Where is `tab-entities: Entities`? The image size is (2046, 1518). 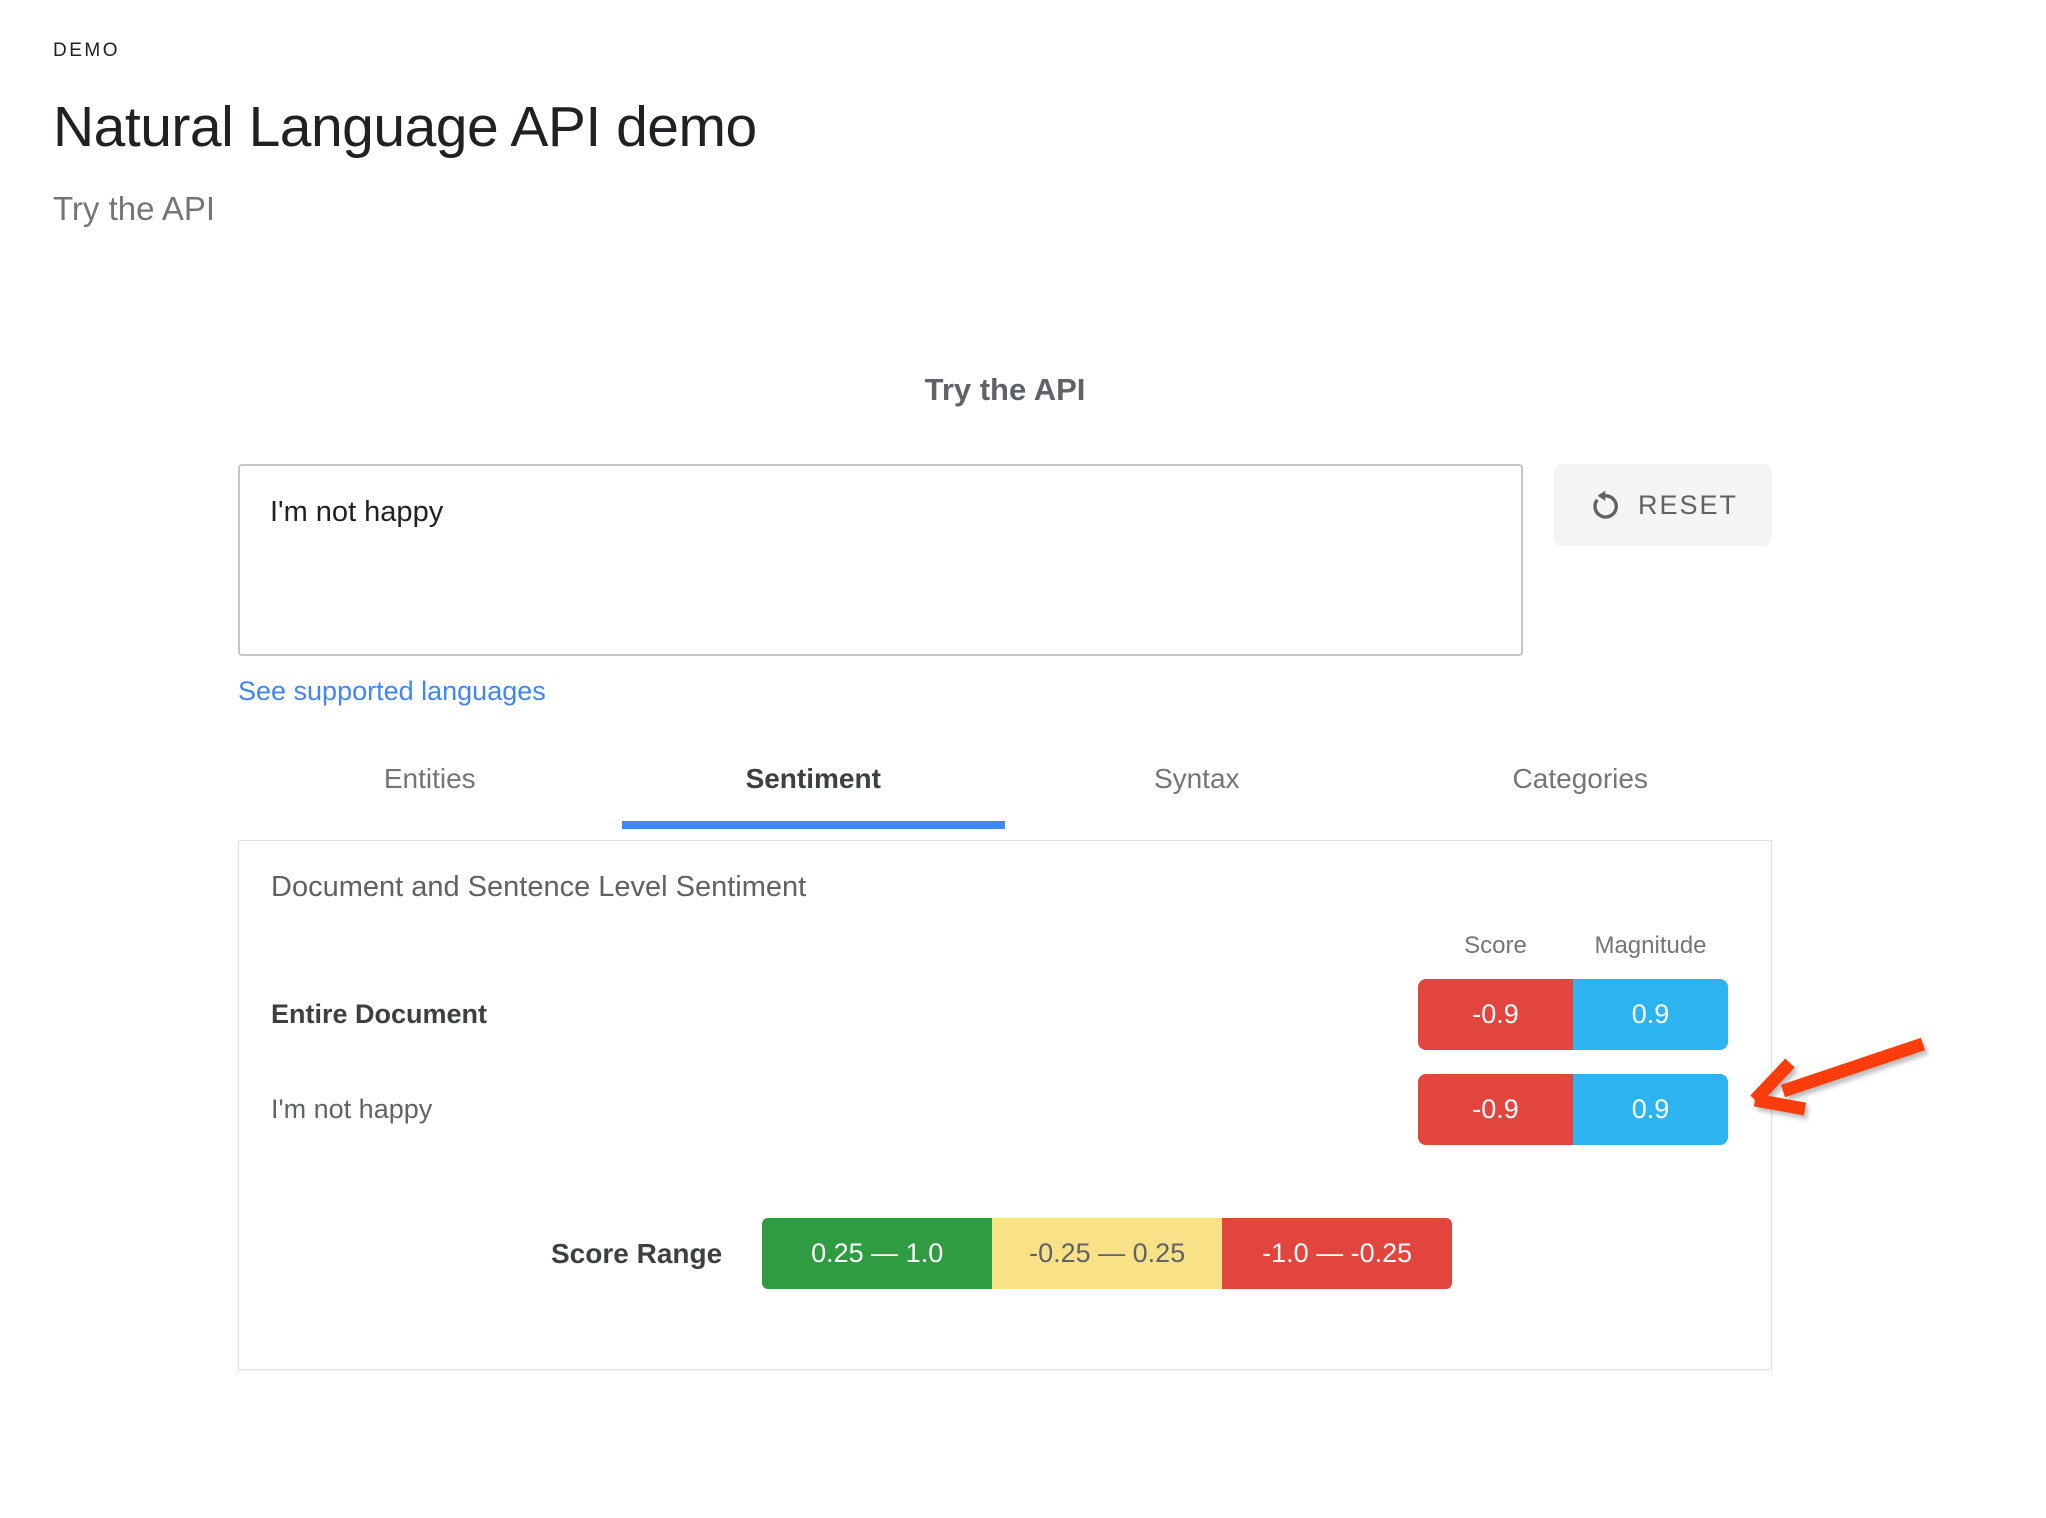 tab-entities: Entities is located at coordinates (429, 778).